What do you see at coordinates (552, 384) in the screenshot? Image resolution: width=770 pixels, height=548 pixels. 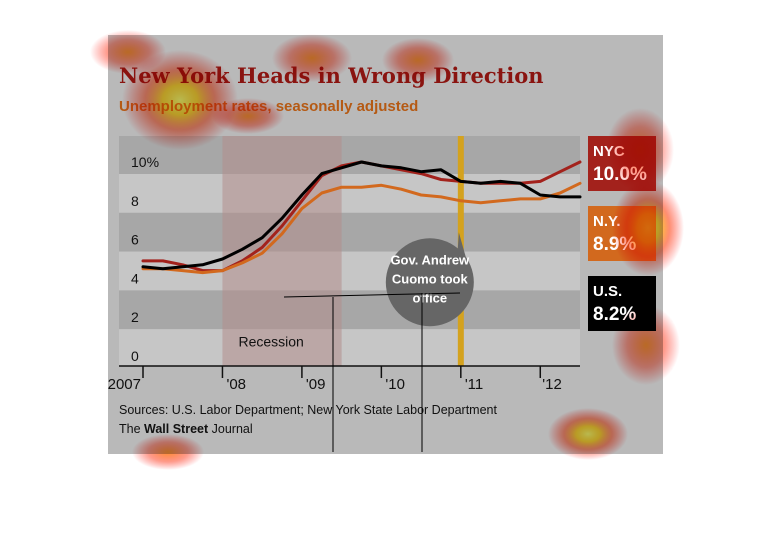 I see `x-tick-label: '12` at bounding box center [552, 384].